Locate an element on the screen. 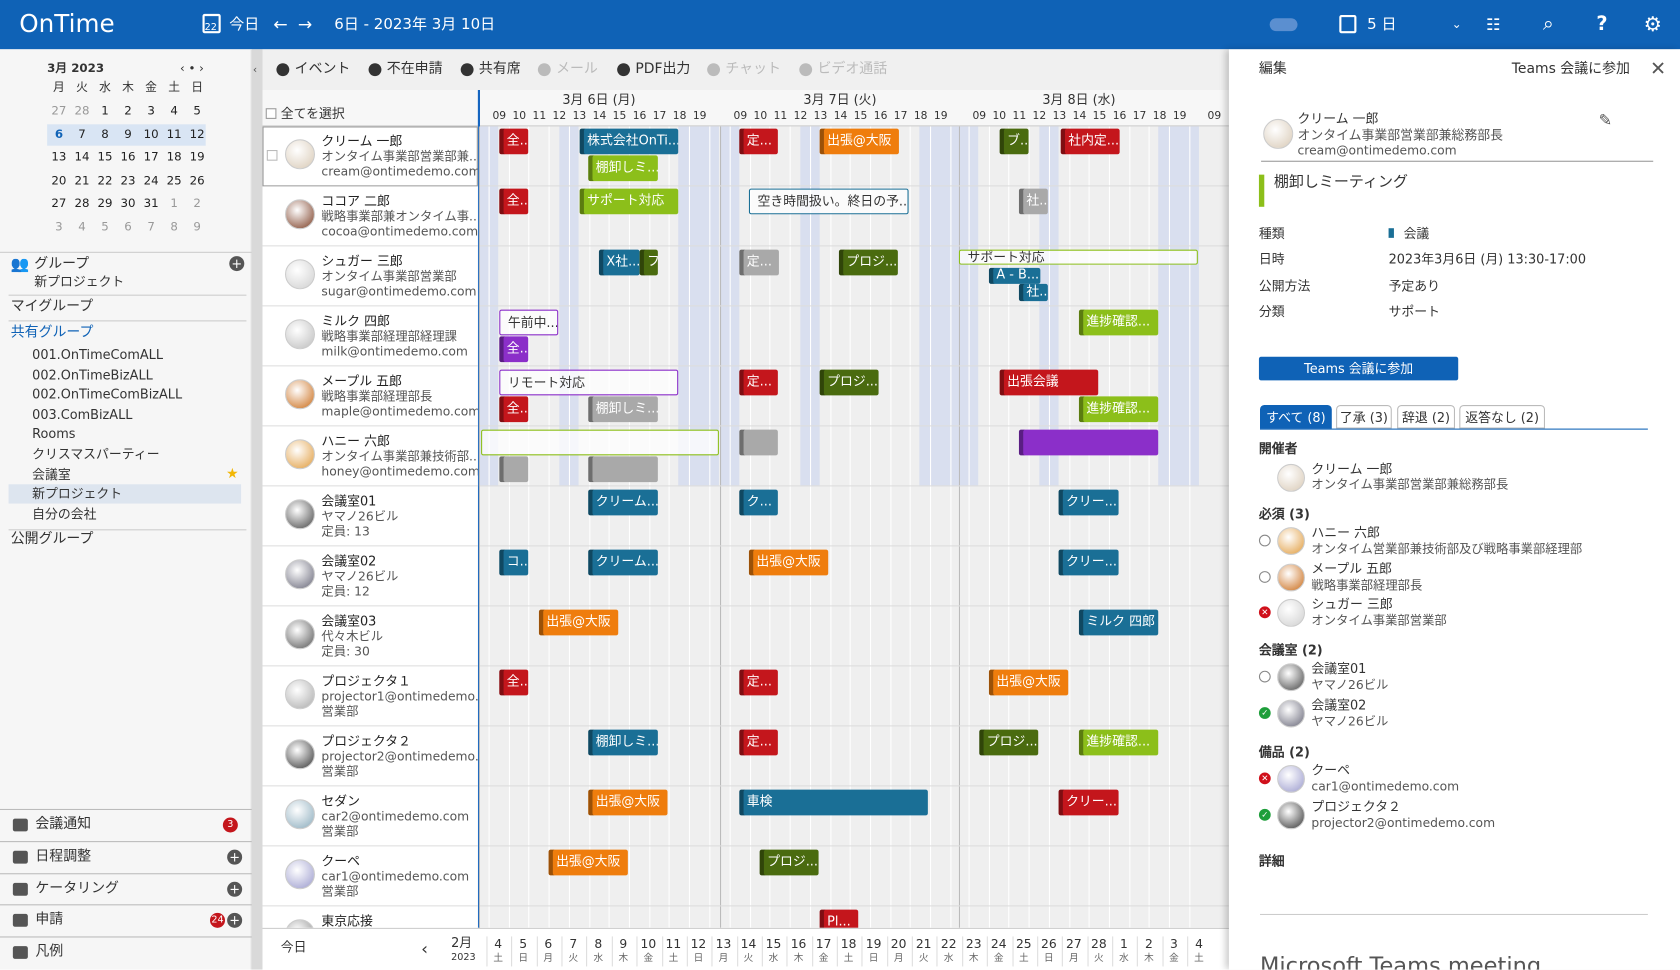 This screenshot has width=1680, height=970. shared-group-item: 002.OnTimeComBizALL is located at coordinates (107, 394).